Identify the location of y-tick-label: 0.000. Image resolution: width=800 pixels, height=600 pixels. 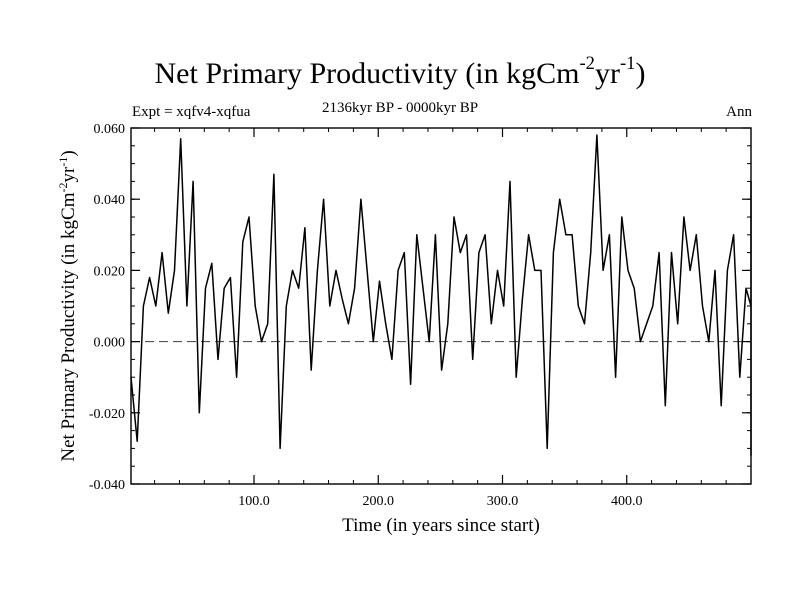
(110, 343).